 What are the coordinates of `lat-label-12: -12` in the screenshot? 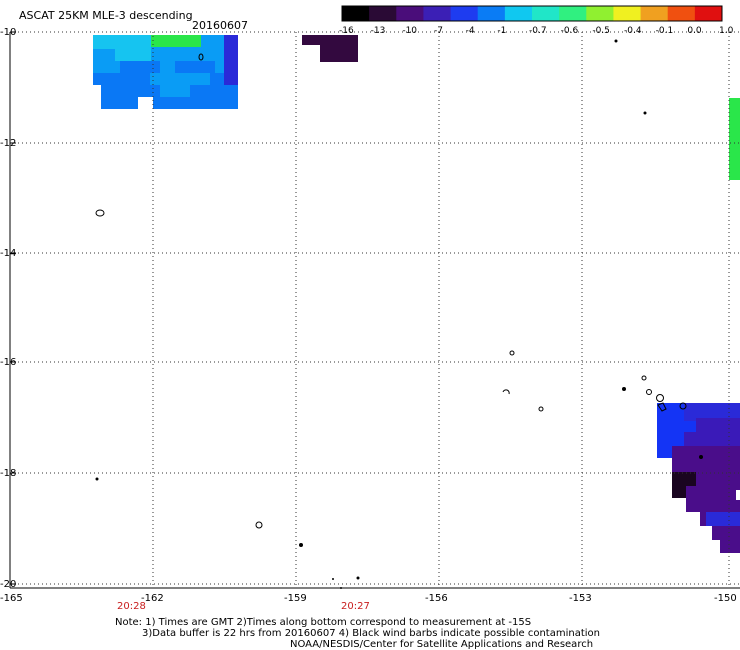 It's located at (8, 143).